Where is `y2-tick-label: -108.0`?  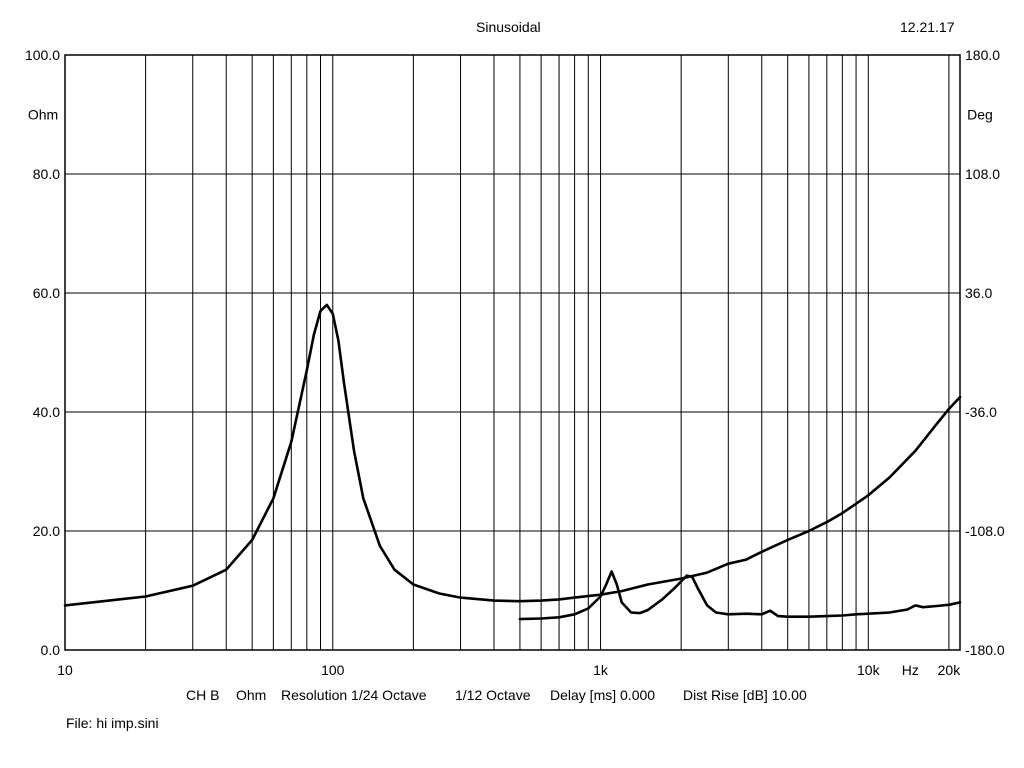
y2-tick-label: -108.0 is located at coordinates (985, 531).